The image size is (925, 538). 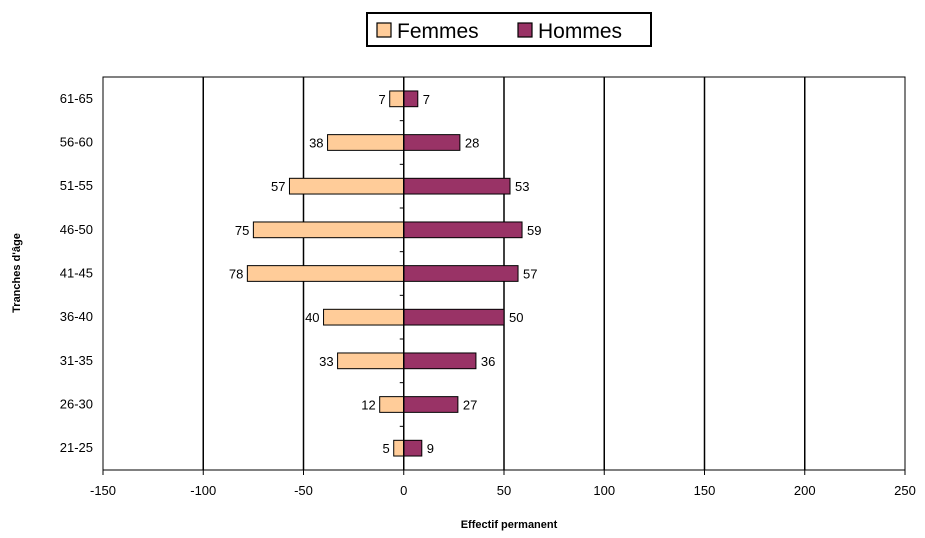 I want to click on x-tick-label: 0, so click(x=403, y=490).